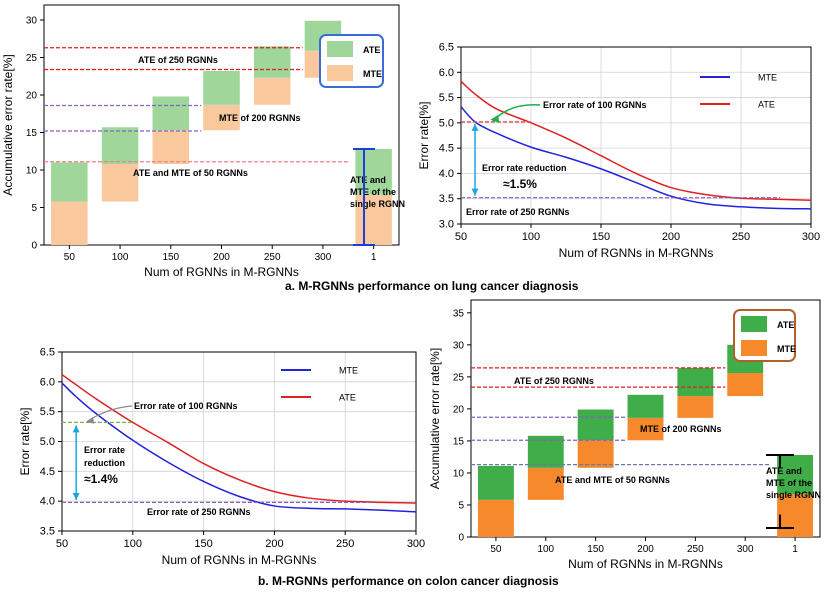 This screenshot has width=830, height=592. What do you see at coordinates (695, 549) in the screenshot?
I see `chart-3-xtick-label: 250` at bounding box center [695, 549].